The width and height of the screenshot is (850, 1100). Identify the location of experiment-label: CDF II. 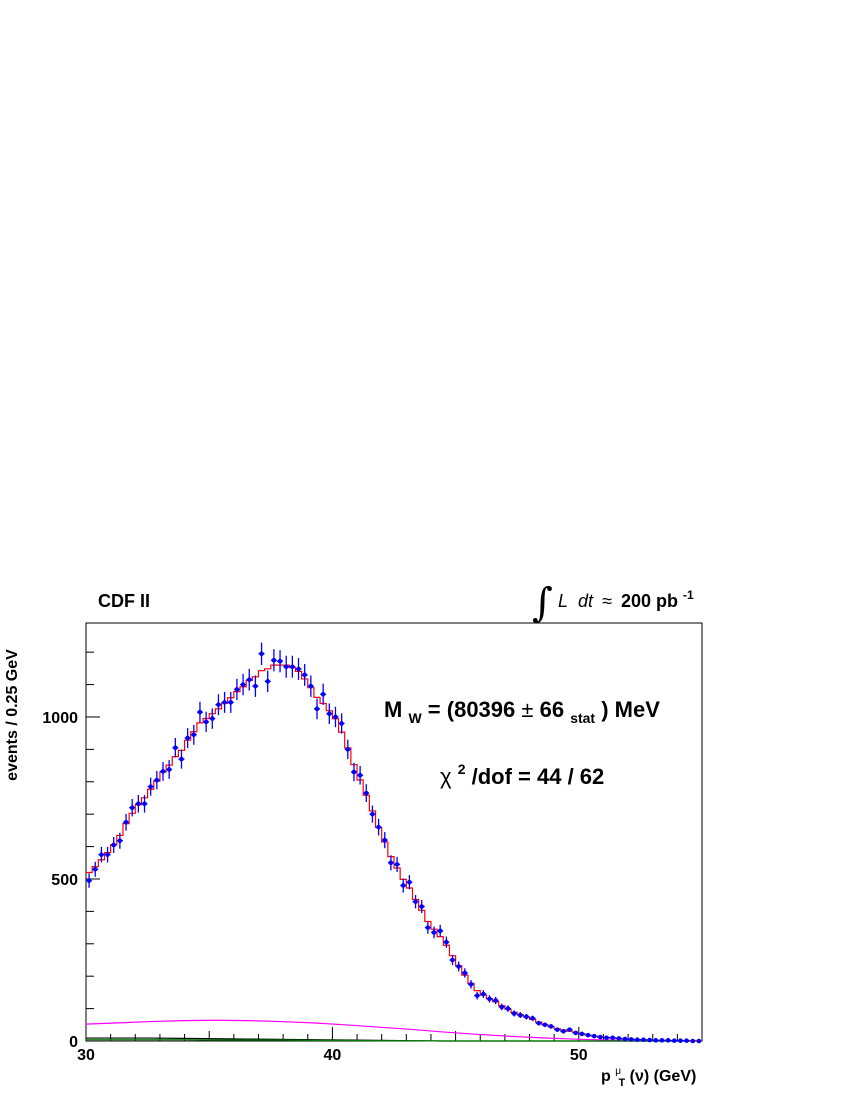
(124, 601).